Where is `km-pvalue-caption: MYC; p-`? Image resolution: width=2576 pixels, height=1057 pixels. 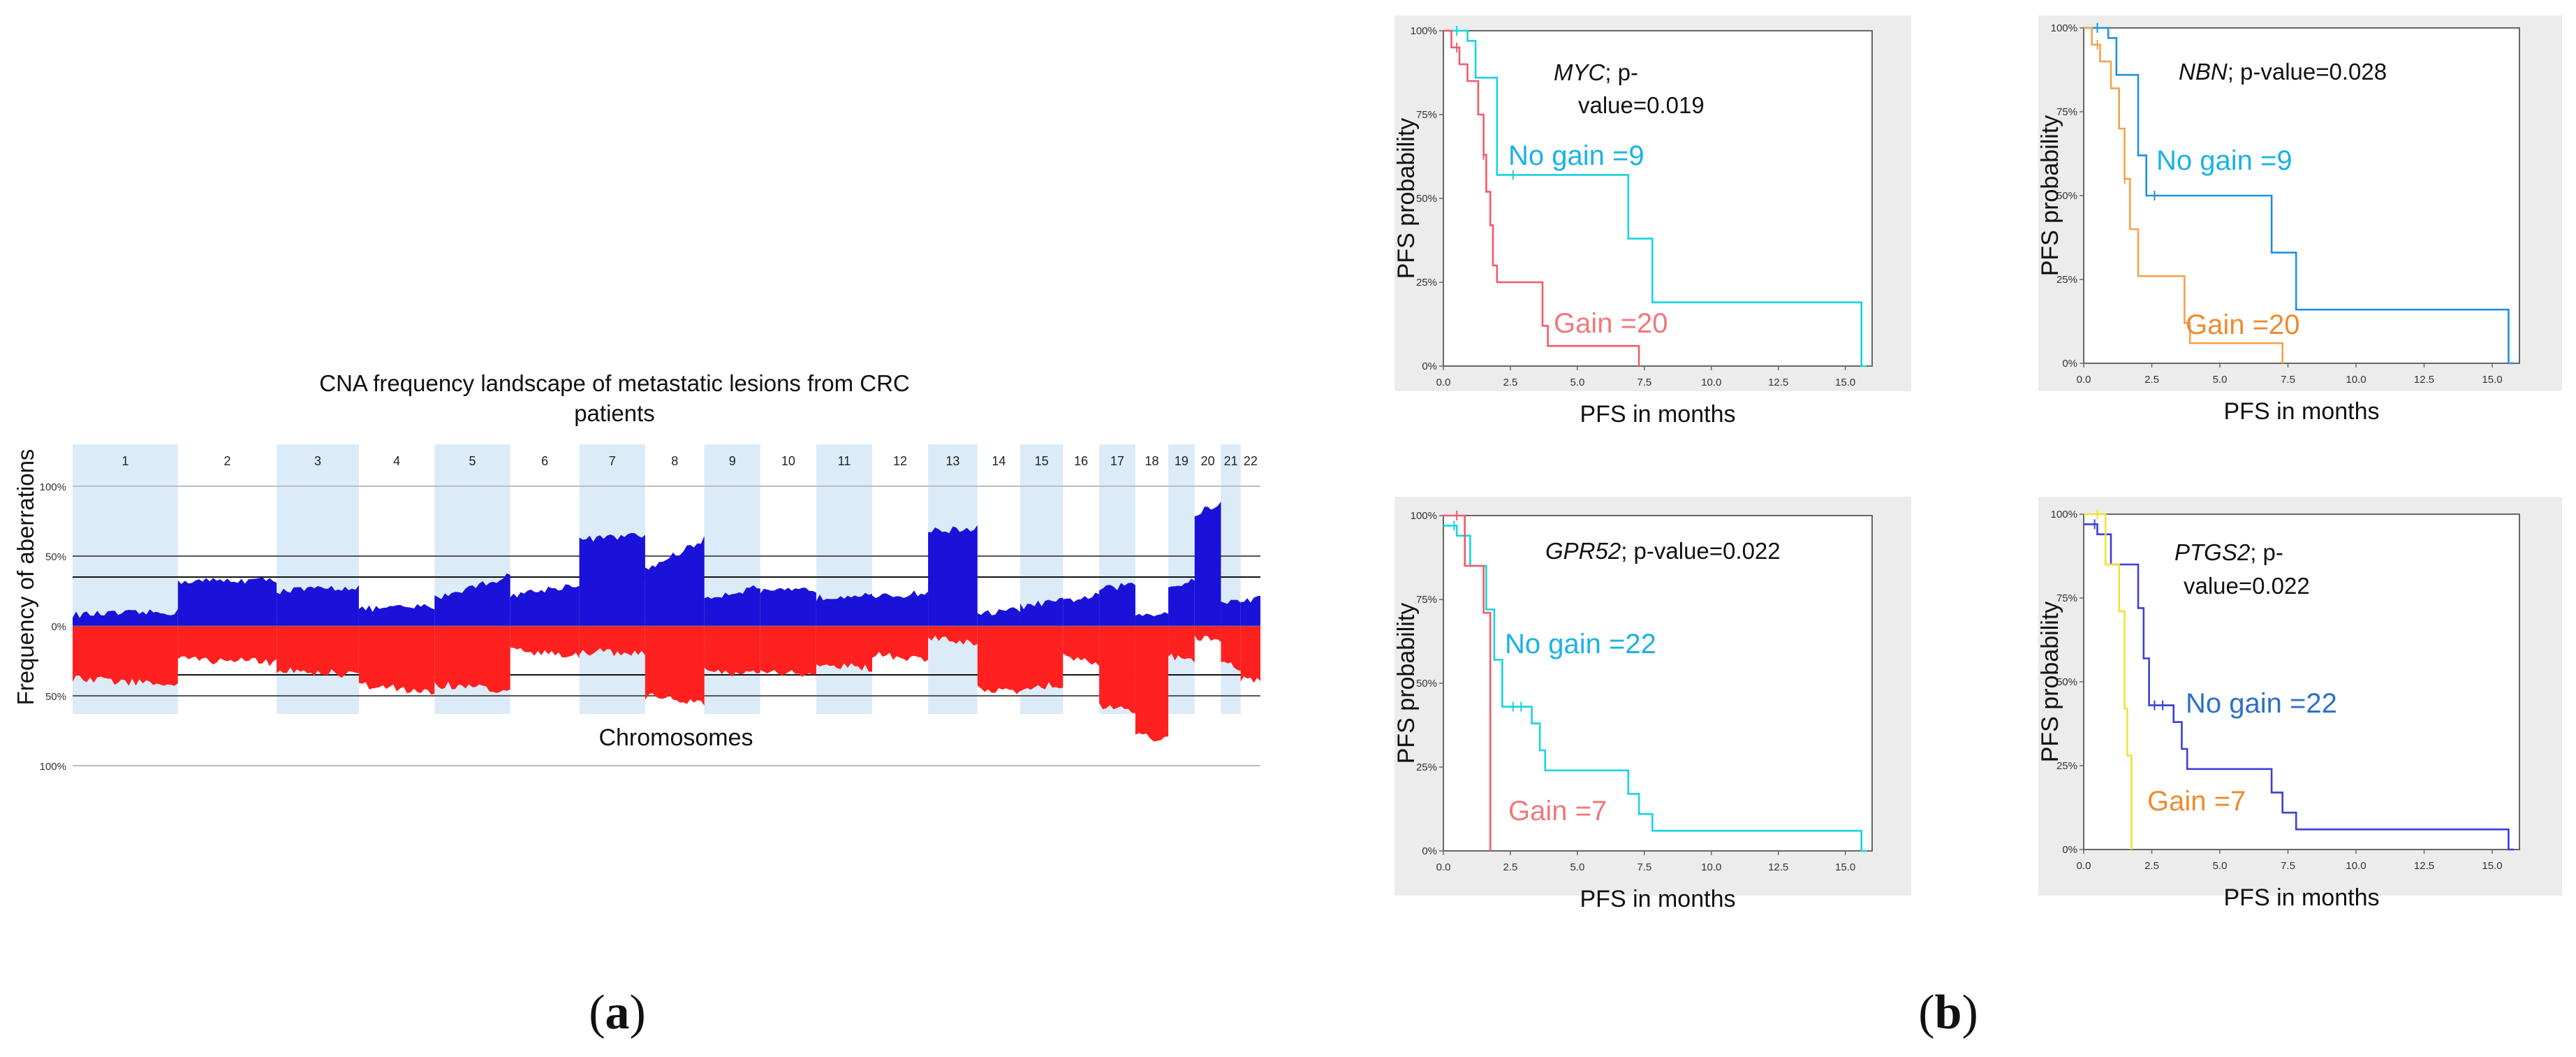 km-pvalue-caption: MYC; p- is located at coordinates (1596, 72).